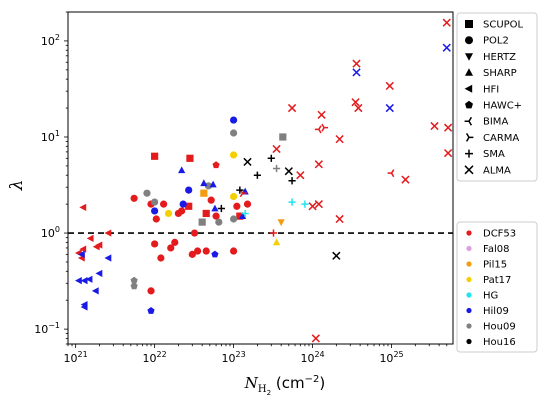  I want to click on legend-label: HG, so click(490, 296).